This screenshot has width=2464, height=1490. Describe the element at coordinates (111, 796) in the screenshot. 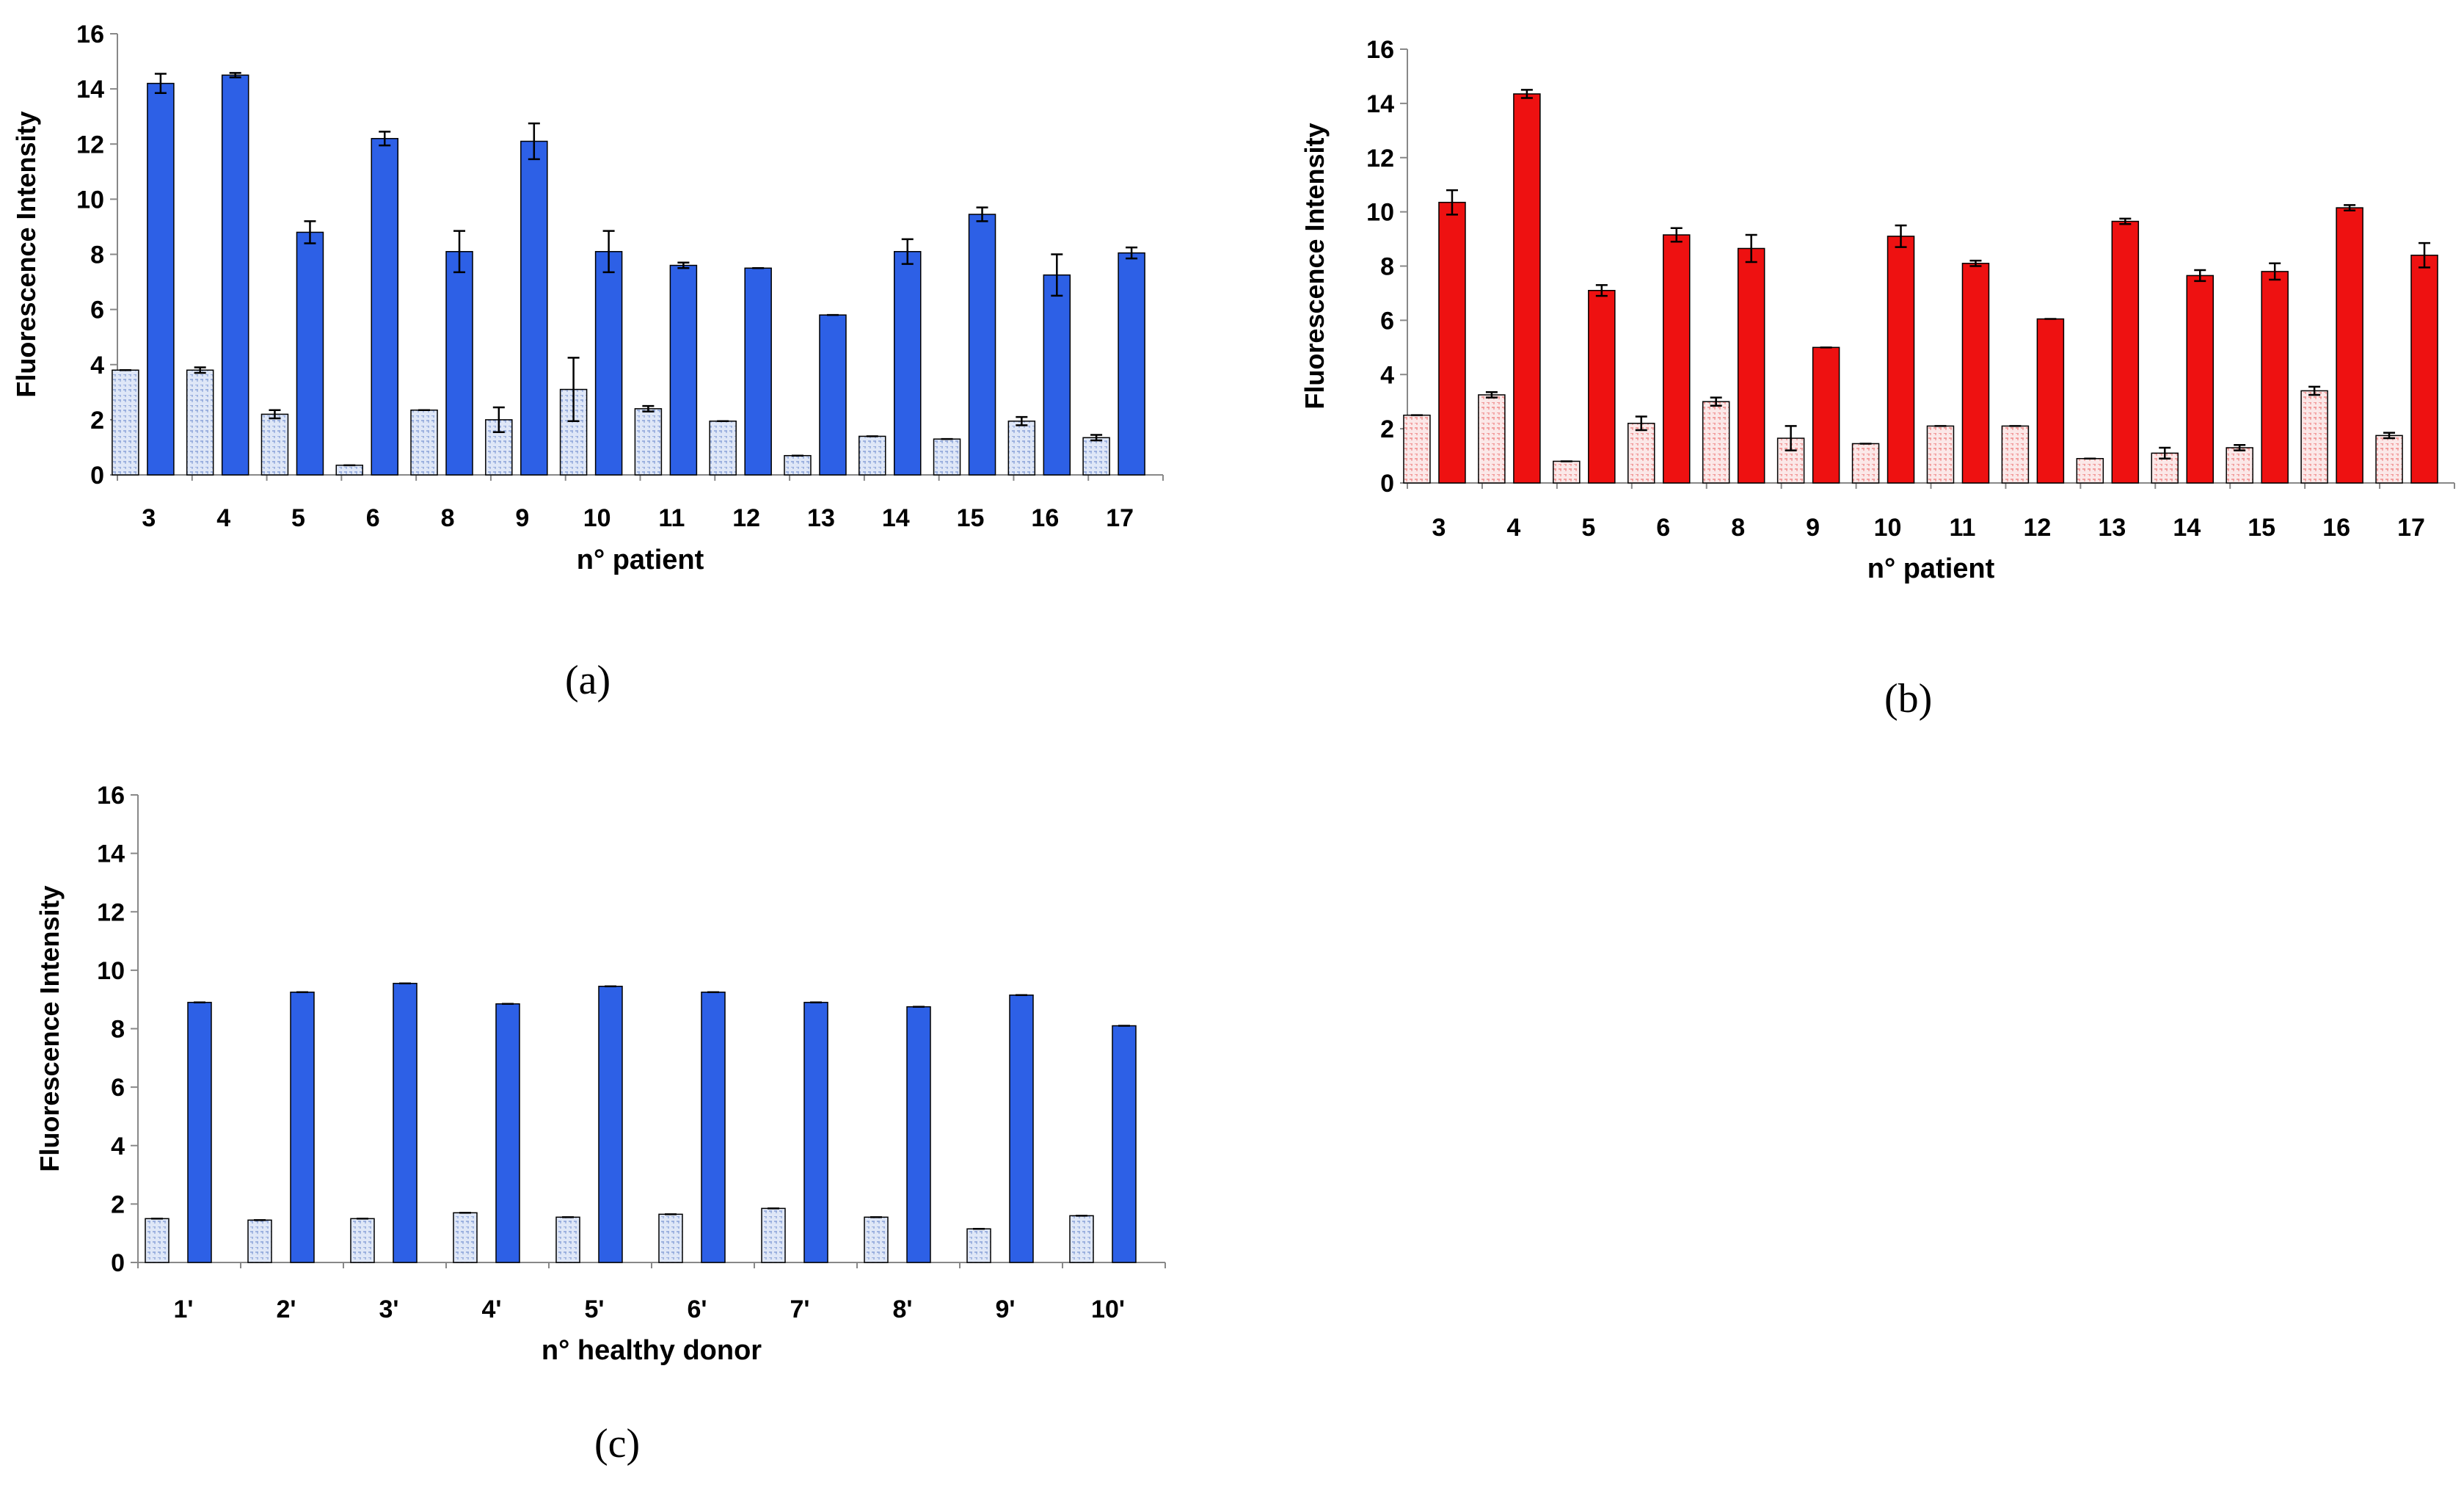

I see `y-tick-label: 16` at that location.